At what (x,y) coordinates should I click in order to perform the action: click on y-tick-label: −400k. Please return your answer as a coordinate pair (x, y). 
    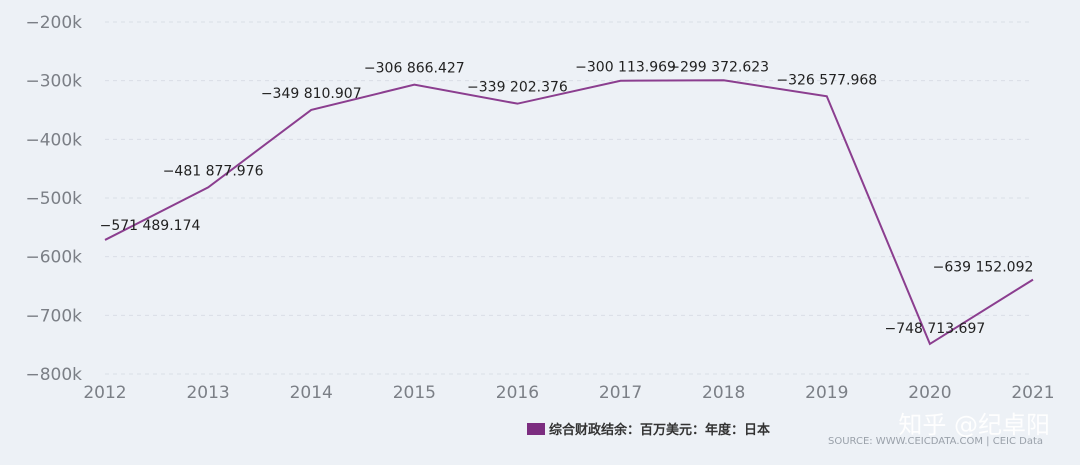
    Looking at the image, I should click on (53, 140).